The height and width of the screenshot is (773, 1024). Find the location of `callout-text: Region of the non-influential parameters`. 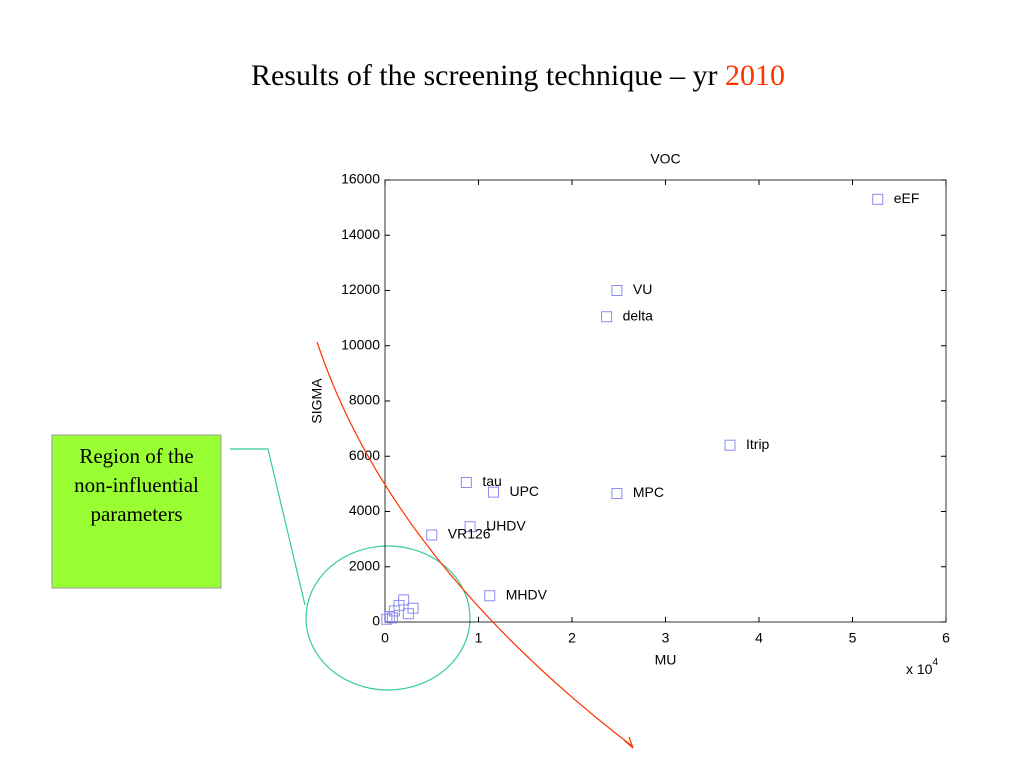

callout-text: Region of the non-influential parameters is located at coordinates (136, 485).